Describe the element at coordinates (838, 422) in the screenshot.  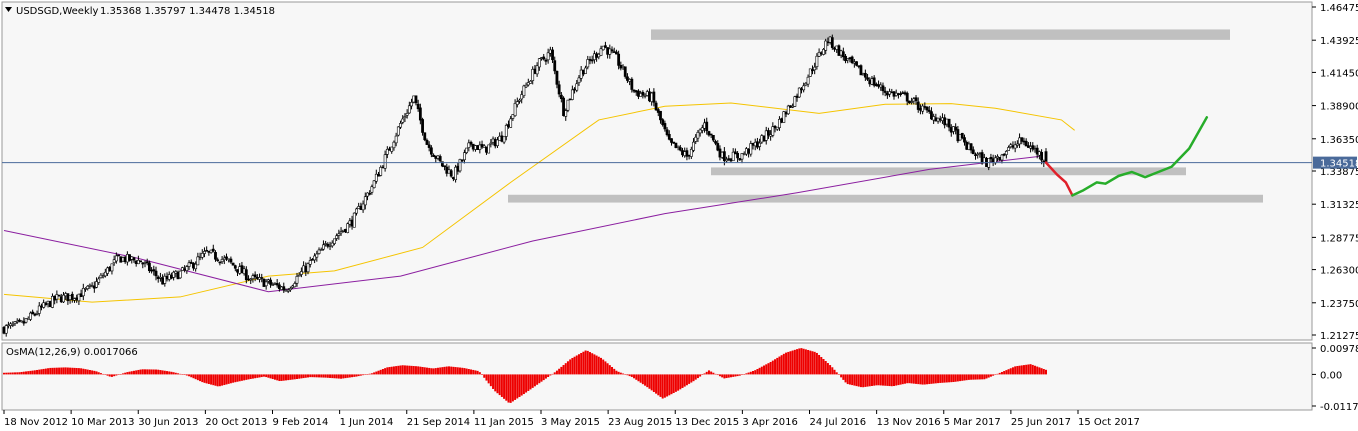
I see `time-tick-label: 24 Jul 2016` at that location.